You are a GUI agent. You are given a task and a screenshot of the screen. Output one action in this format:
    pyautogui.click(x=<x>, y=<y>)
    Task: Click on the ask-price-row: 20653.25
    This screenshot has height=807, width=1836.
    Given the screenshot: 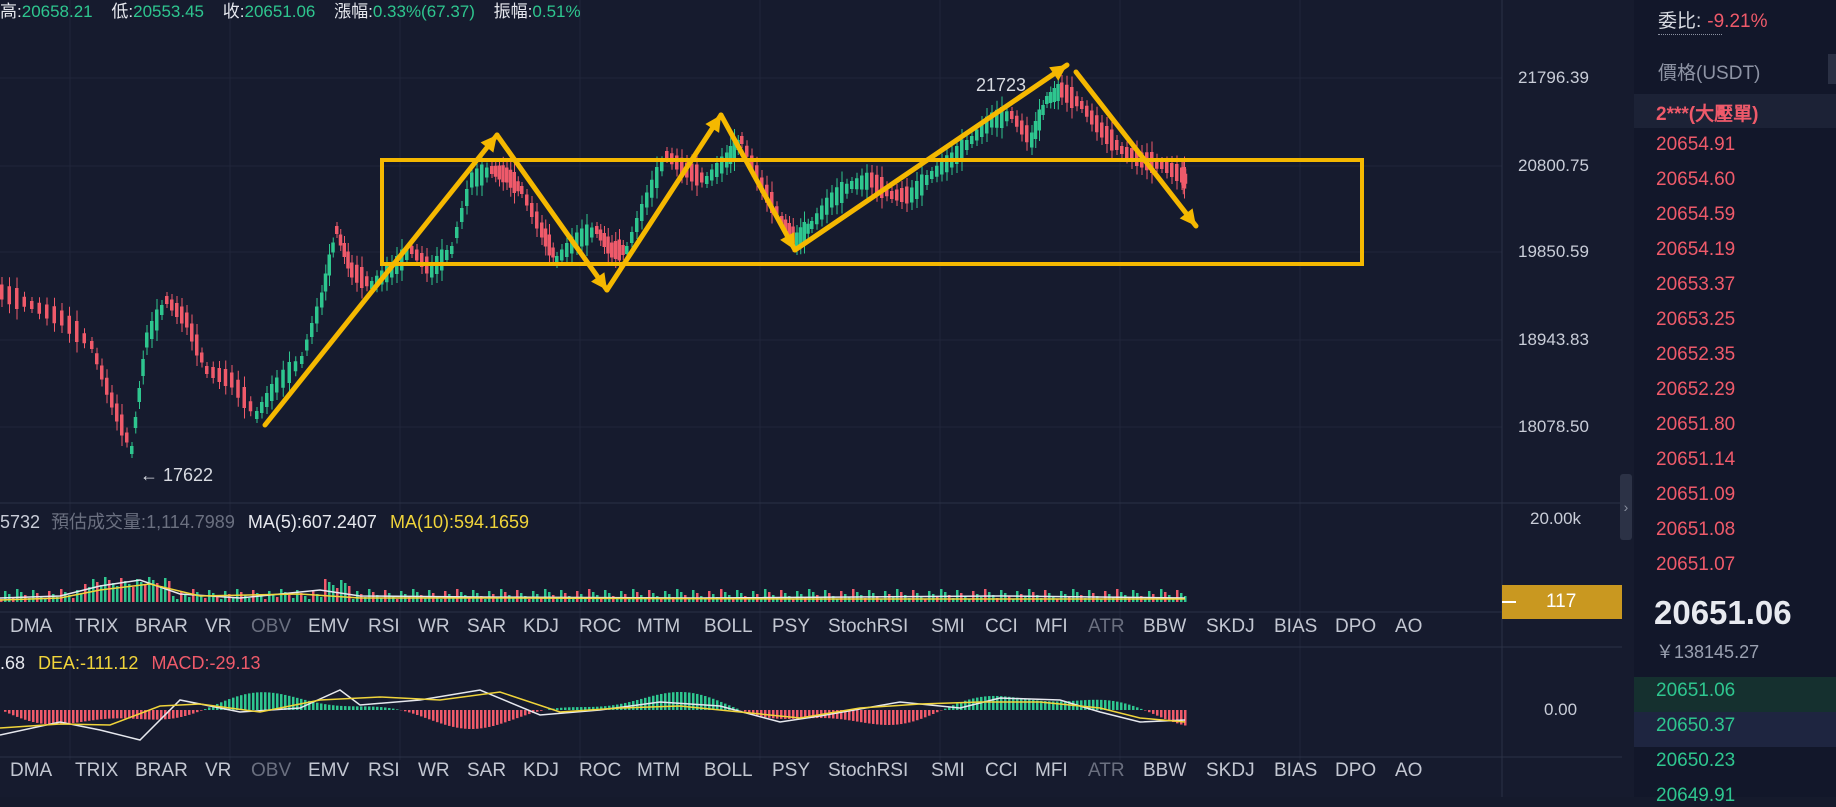 What is the action you would take?
    pyautogui.click(x=1695, y=320)
    